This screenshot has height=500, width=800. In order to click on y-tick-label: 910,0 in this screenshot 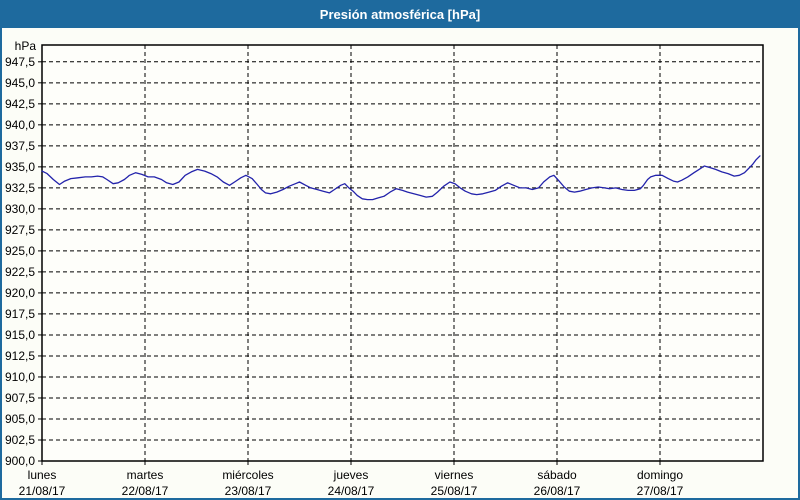, I will do `click(20, 377)`.